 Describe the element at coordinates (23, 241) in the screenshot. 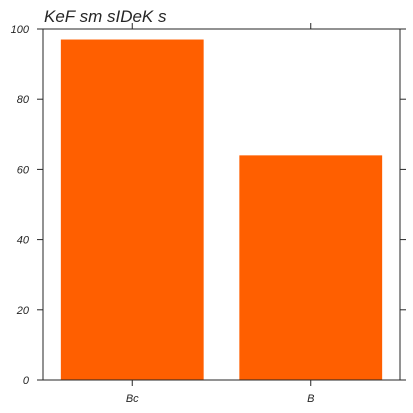

I see `y-tick-label: 40` at that location.